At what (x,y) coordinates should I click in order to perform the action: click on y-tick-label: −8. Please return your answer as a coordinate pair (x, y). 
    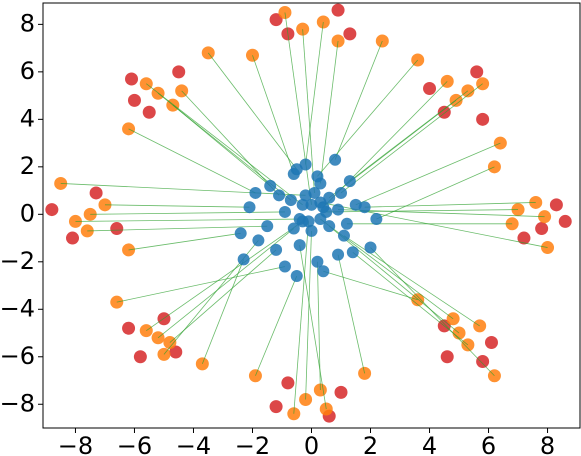
    Looking at the image, I should click on (17, 403).